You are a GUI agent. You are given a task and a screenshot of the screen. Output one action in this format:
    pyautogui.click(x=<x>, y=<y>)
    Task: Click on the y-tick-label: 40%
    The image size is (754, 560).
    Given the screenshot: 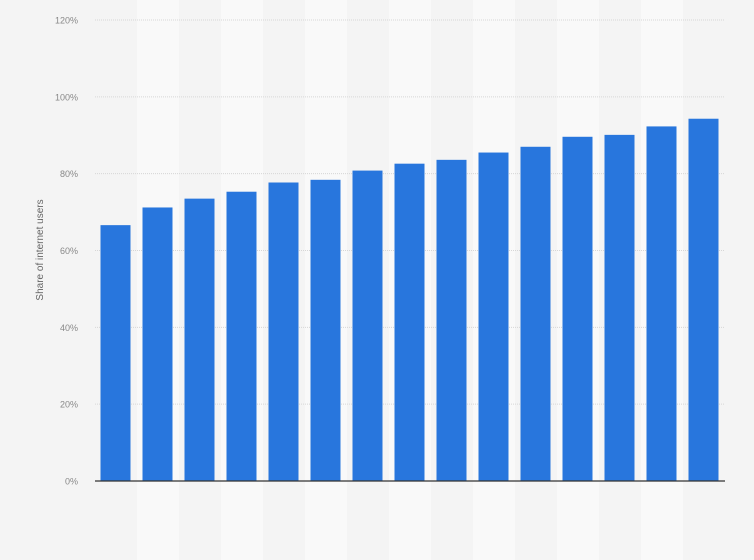 What is the action you would take?
    pyautogui.click(x=69, y=328)
    